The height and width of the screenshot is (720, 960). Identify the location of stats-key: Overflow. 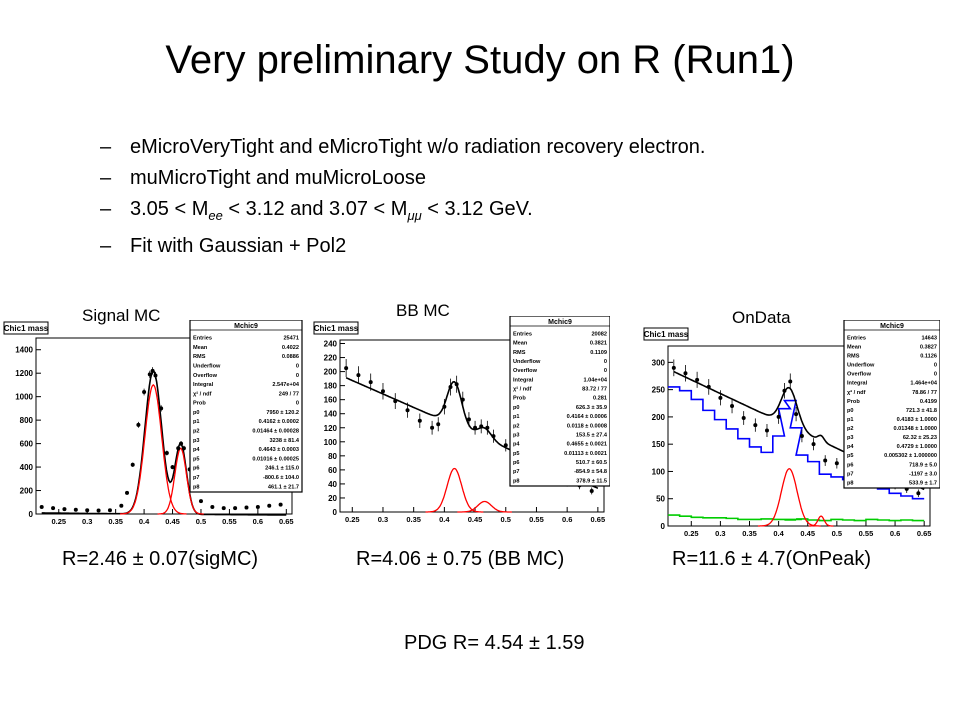
(859, 375).